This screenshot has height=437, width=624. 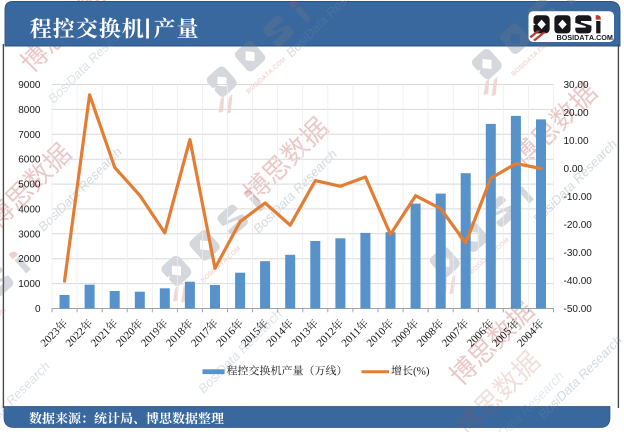 I want to click on svg-text: 30.00, so click(x=576, y=85).